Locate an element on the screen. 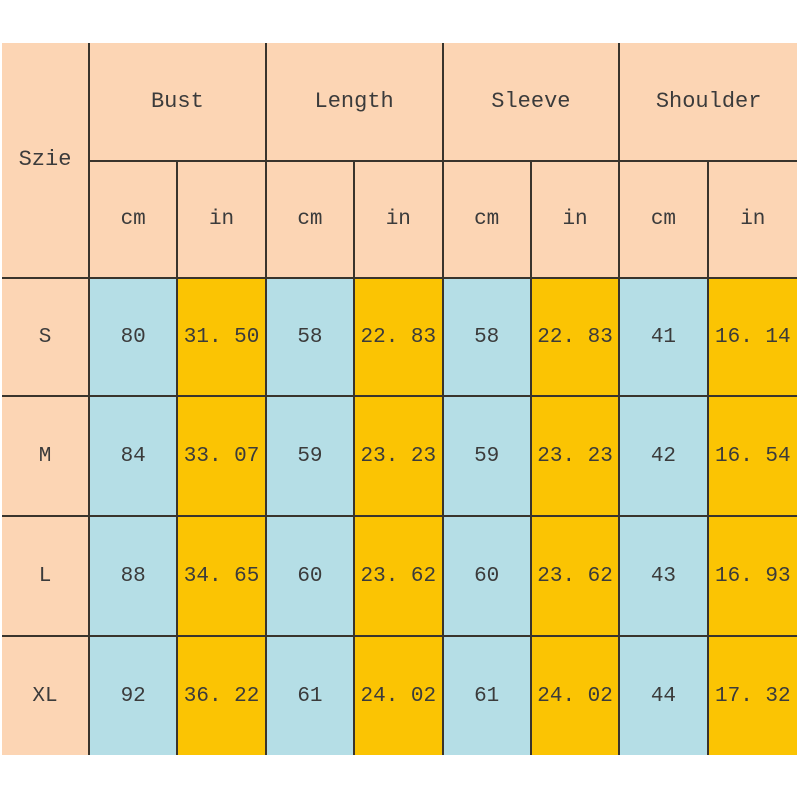 The image size is (800, 800). value-cell-length-in: 23. 23 is located at coordinates (399, 457).